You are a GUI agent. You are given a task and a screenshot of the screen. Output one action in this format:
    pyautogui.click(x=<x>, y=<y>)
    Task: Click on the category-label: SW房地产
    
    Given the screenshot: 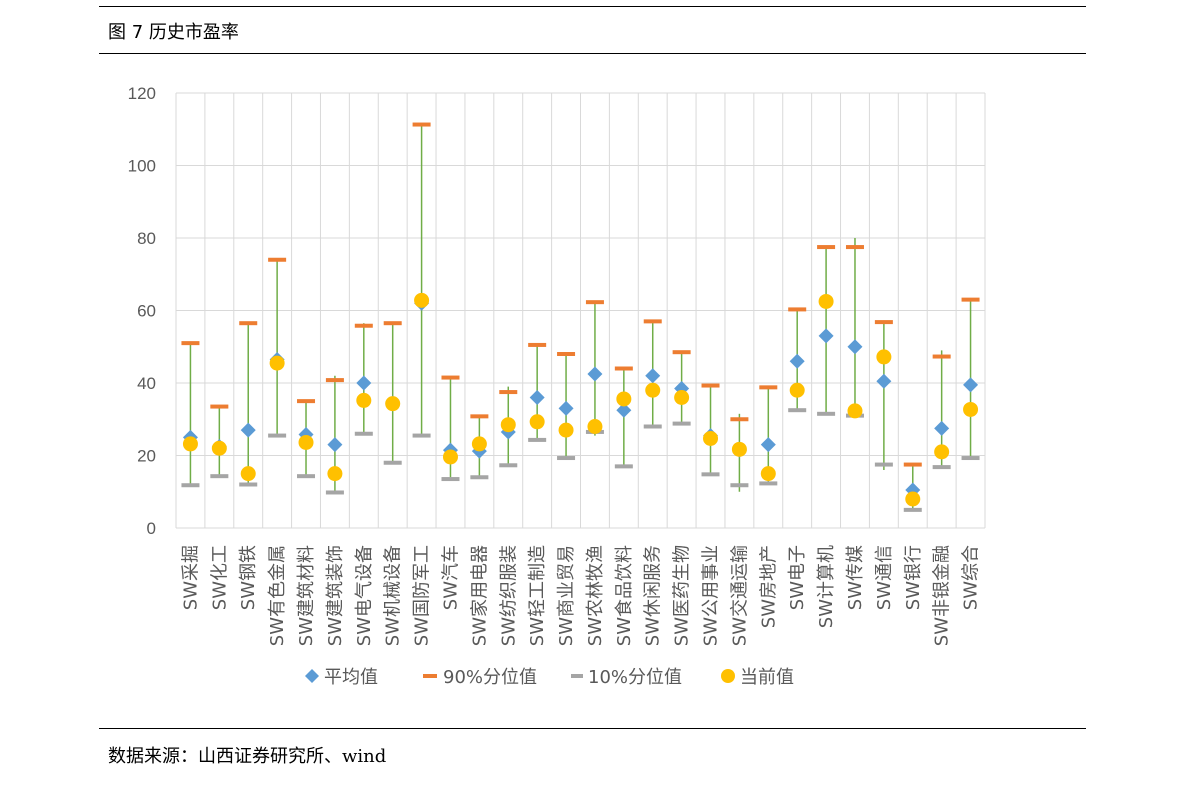 What is the action you would take?
    pyautogui.click(x=768, y=586)
    